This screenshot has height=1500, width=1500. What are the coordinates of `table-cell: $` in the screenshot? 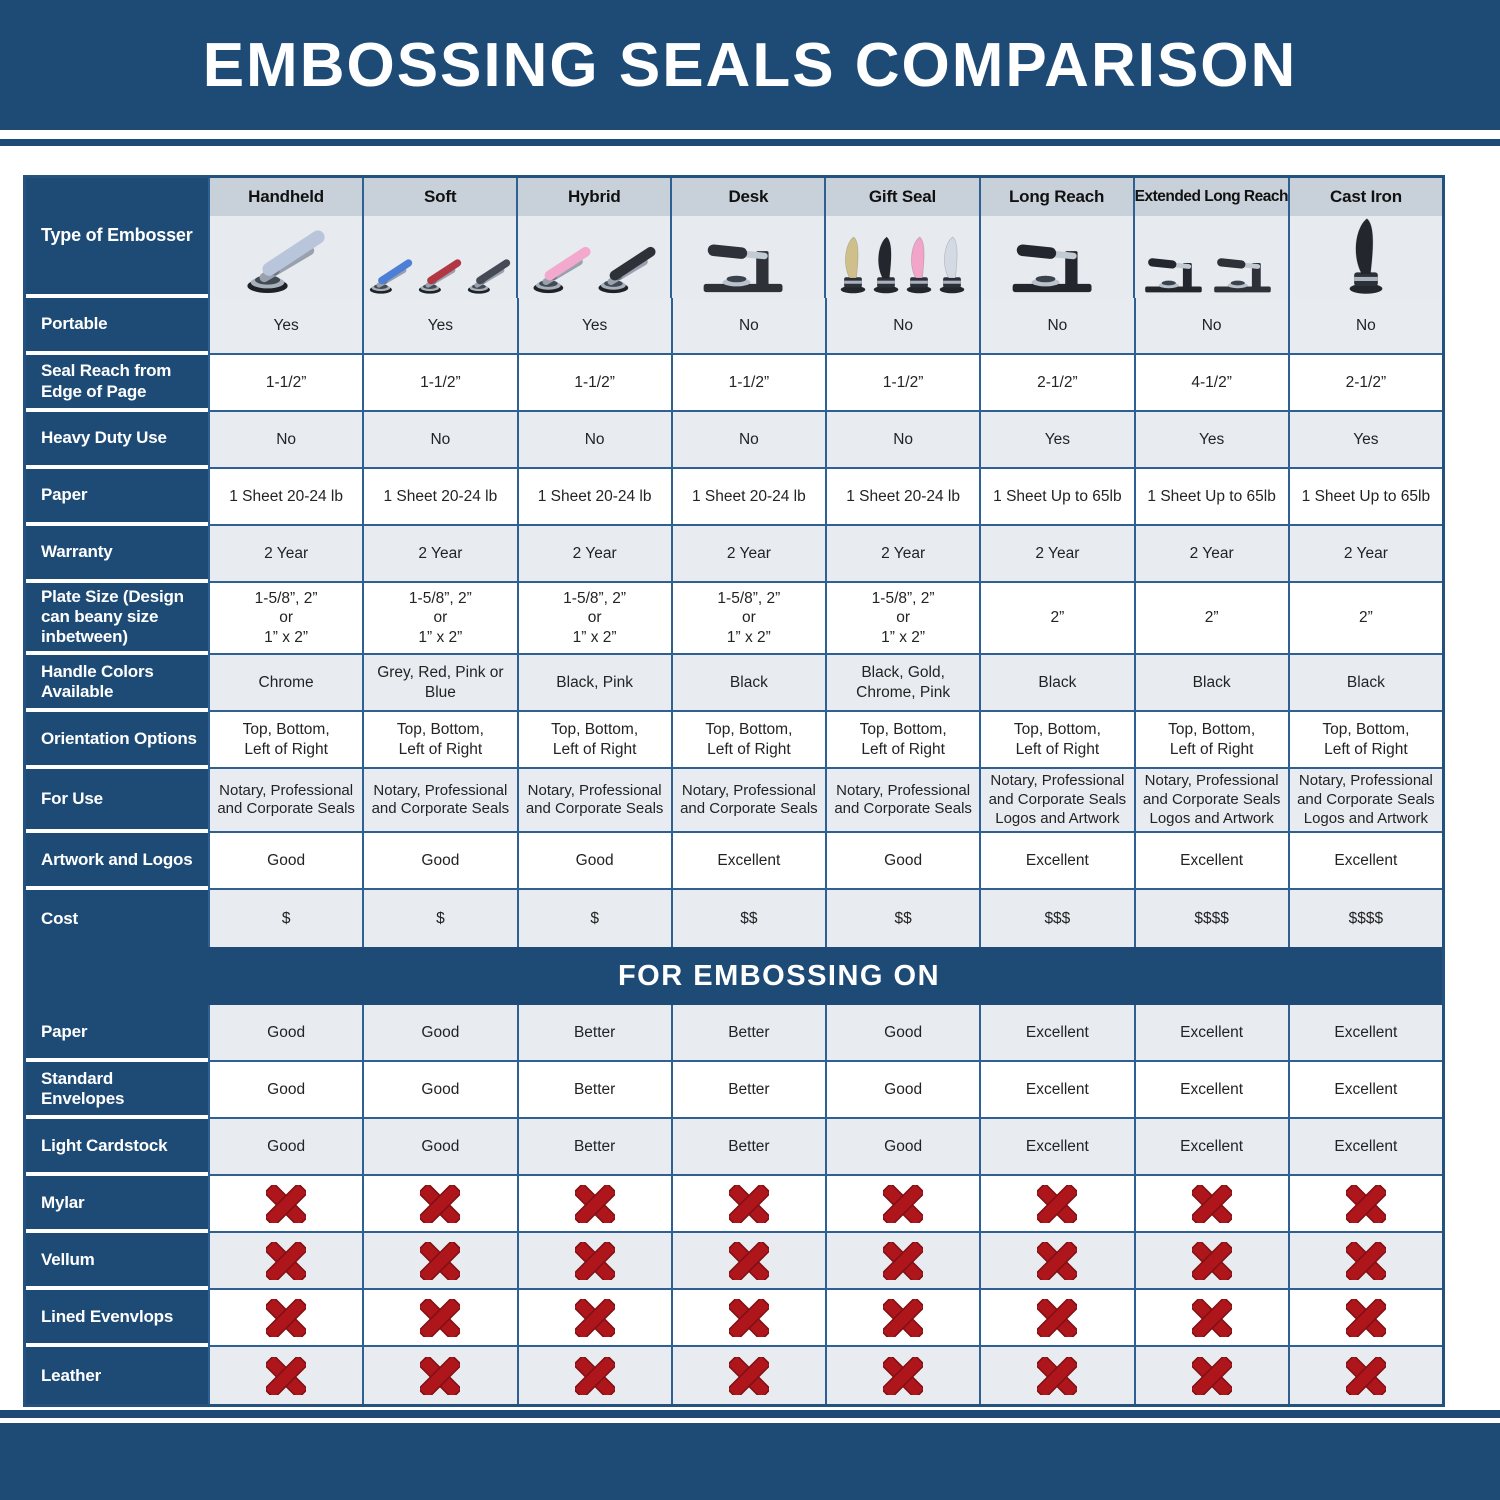 It's located at (285, 919).